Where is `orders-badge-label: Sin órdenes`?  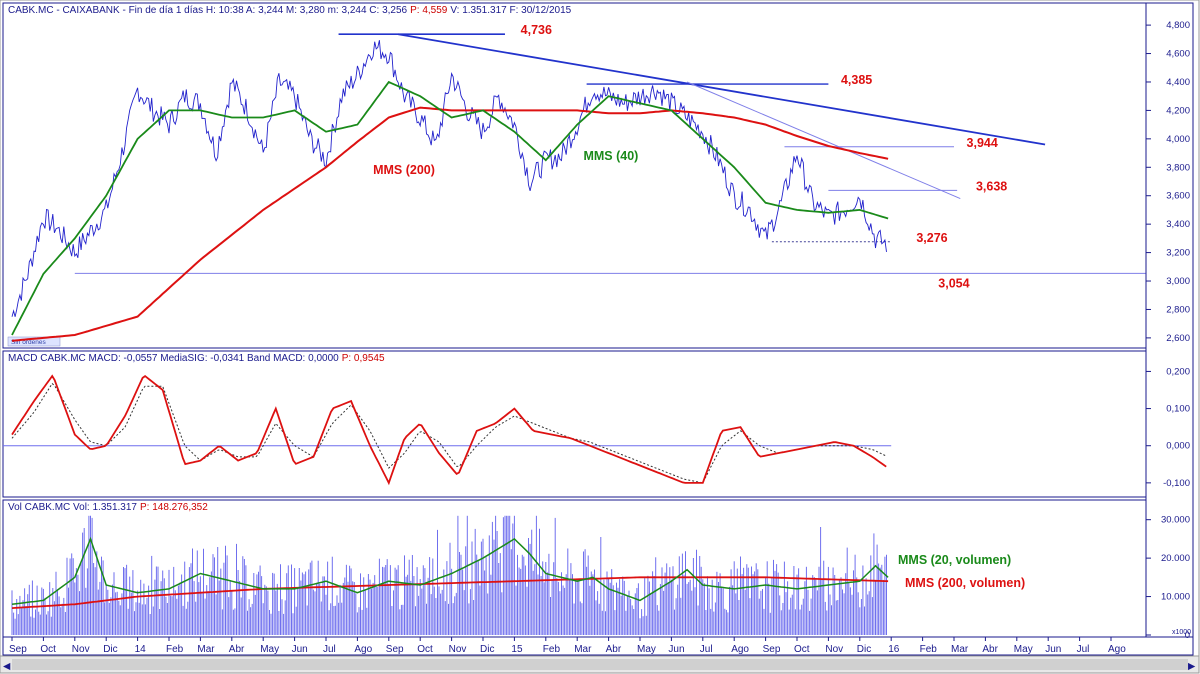
orders-badge-label: Sin órdenes is located at coordinates (28, 342).